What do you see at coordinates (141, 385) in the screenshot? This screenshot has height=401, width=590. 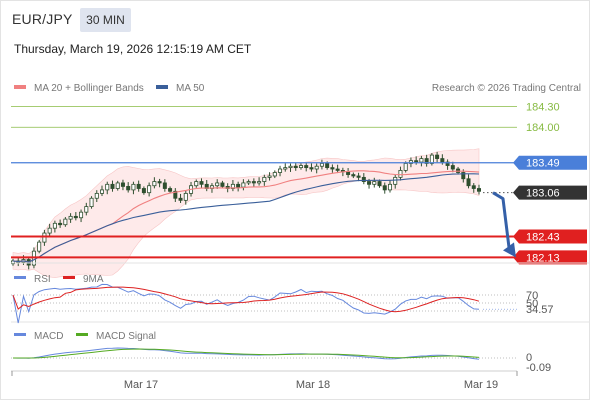 I see `x-axis-label: Mar 17` at bounding box center [141, 385].